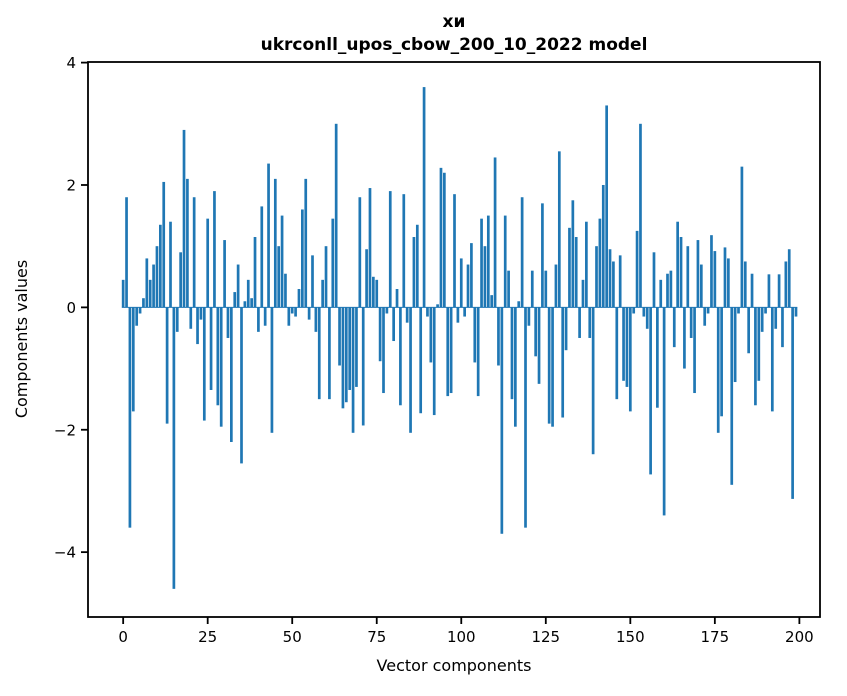 The height and width of the screenshot is (696, 847). Describe the element at coordinates (454, 22) in the screenshot. I see `chart-title: хи` at that location.